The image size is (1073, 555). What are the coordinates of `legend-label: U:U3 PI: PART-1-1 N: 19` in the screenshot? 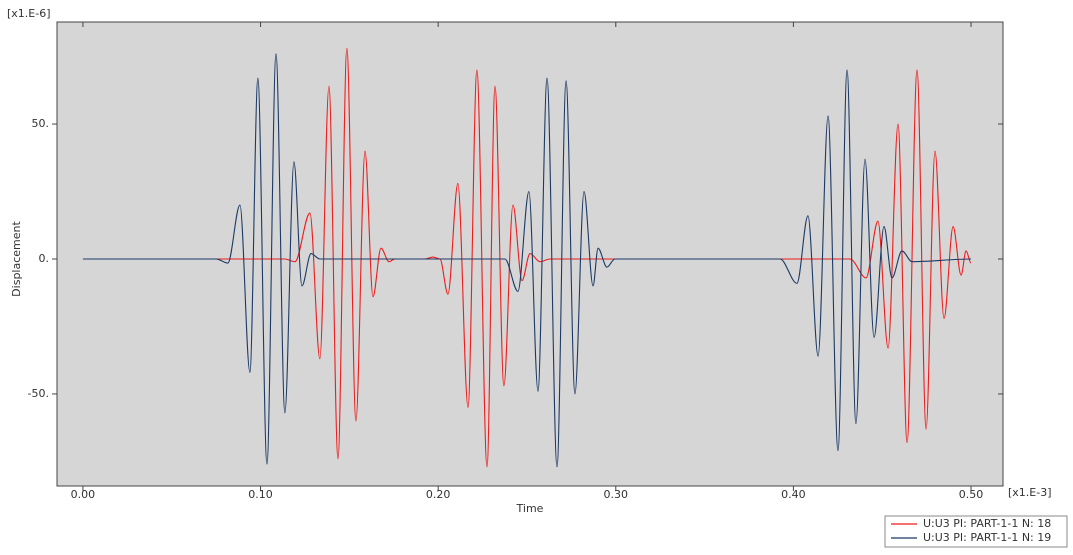 It's located at (987, 537).